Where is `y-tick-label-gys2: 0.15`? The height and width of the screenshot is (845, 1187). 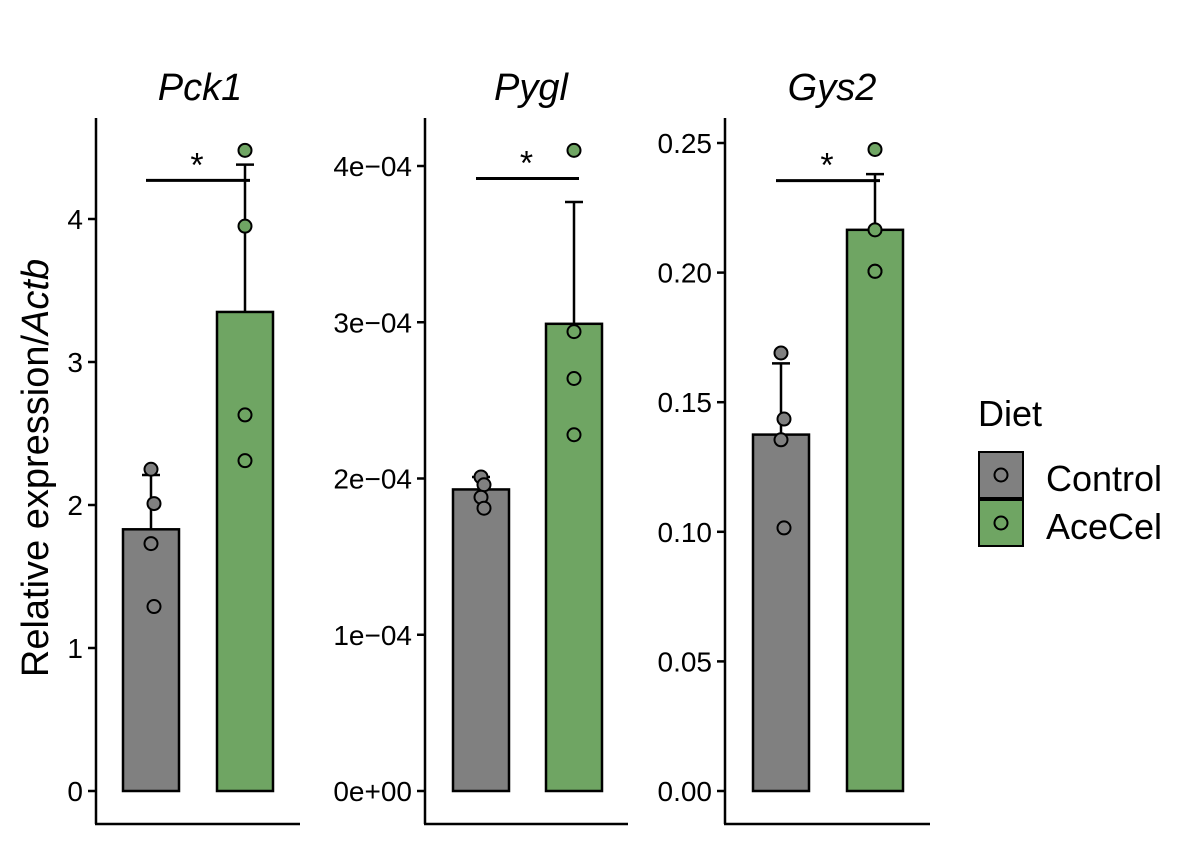 y-tick-label-gys2: 0.15 is located at coordinates (685, 402).